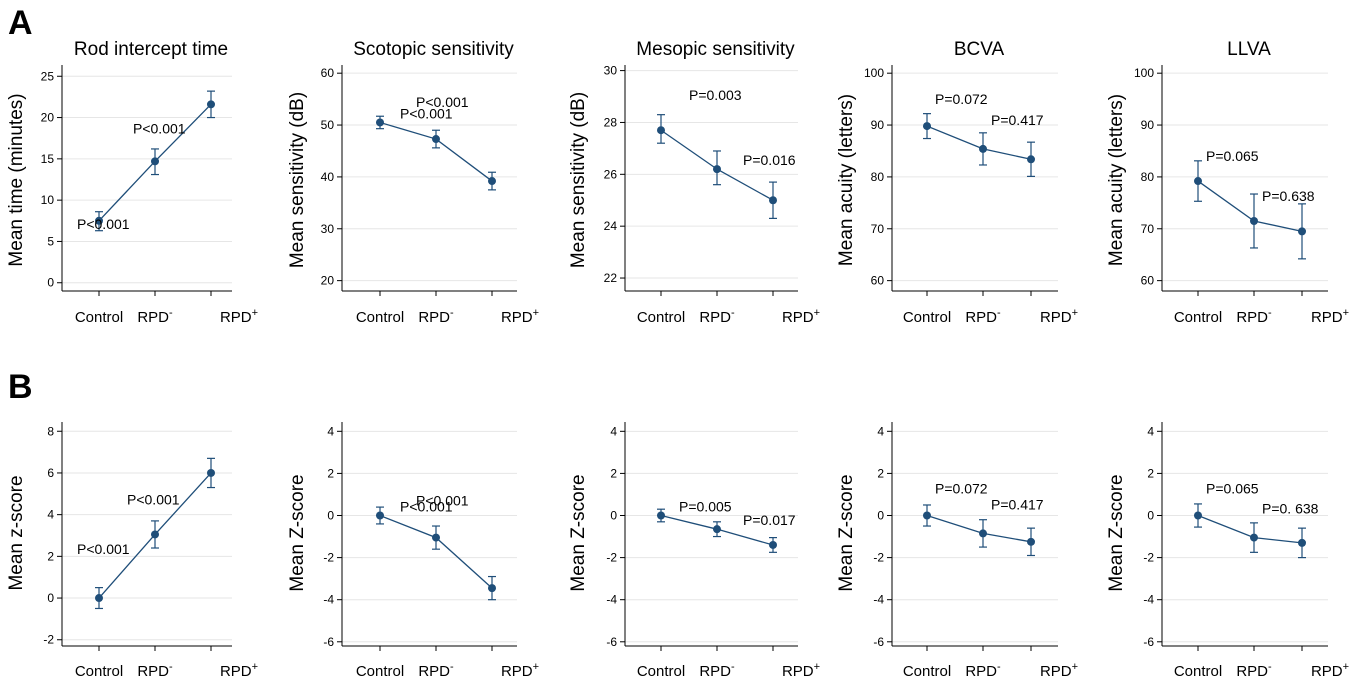  Describe the element at coordinates (50, 241) in the screenshot. I see `y-tick-label: 5` at that location.